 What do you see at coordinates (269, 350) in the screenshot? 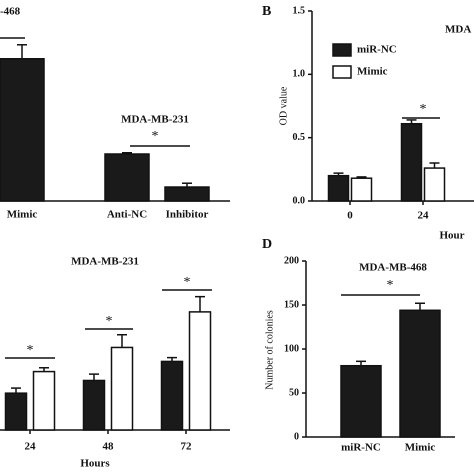
I see `y-axis-label: Number of colonies` at bounding box center [269, 350].